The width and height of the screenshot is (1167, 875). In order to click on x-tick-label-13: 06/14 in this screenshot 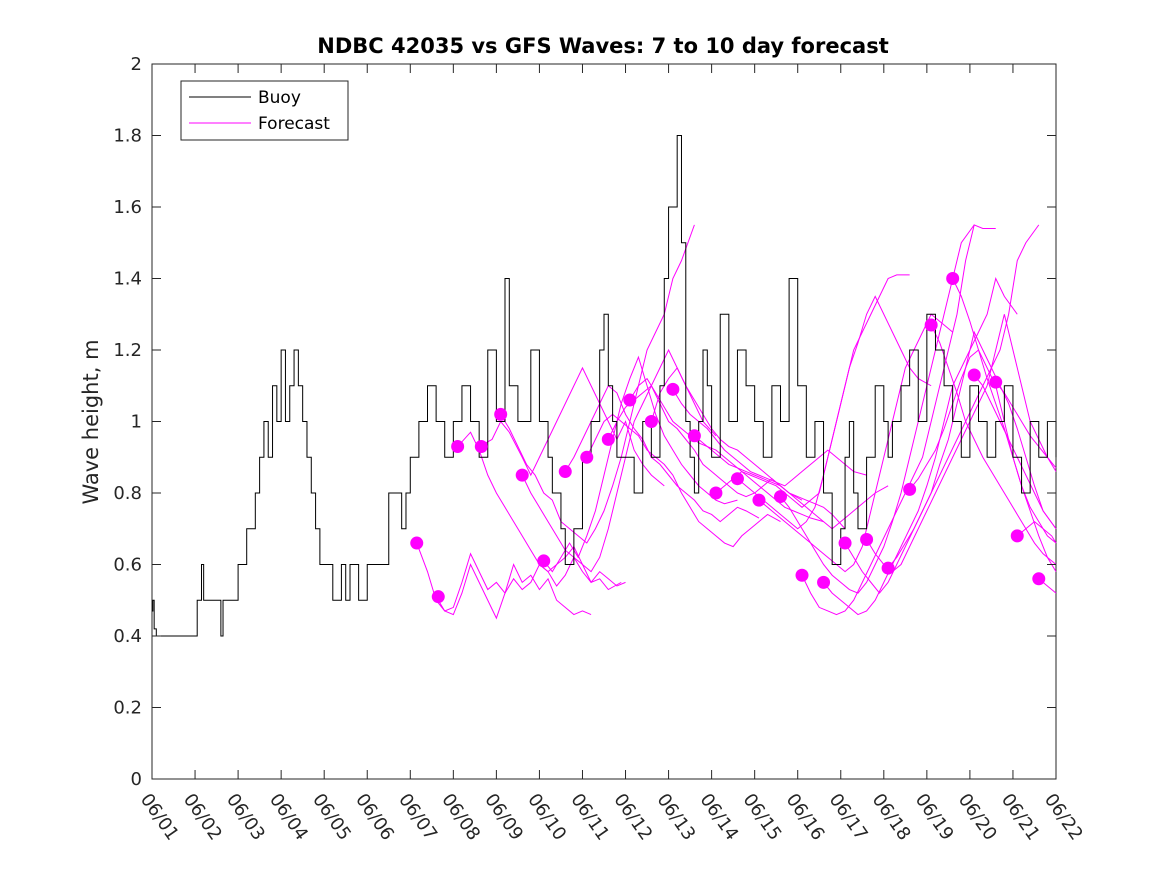, I will do `click(719, 817)`.